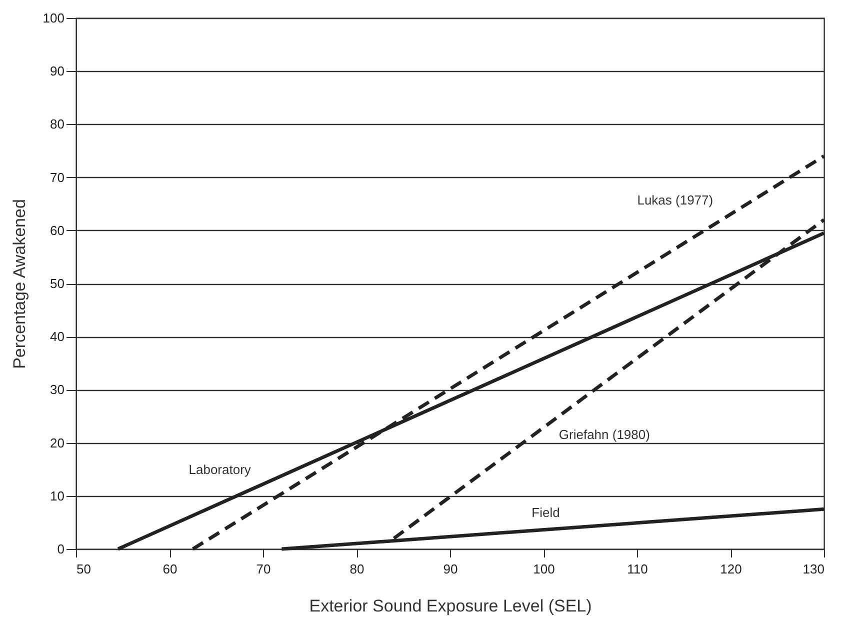 The height and width of the screenshot is (642, 853). What do you see at coordinates (813, 569) in the screenshot?
I see `x-tick-label: 130` at bounding box center [813, 569].